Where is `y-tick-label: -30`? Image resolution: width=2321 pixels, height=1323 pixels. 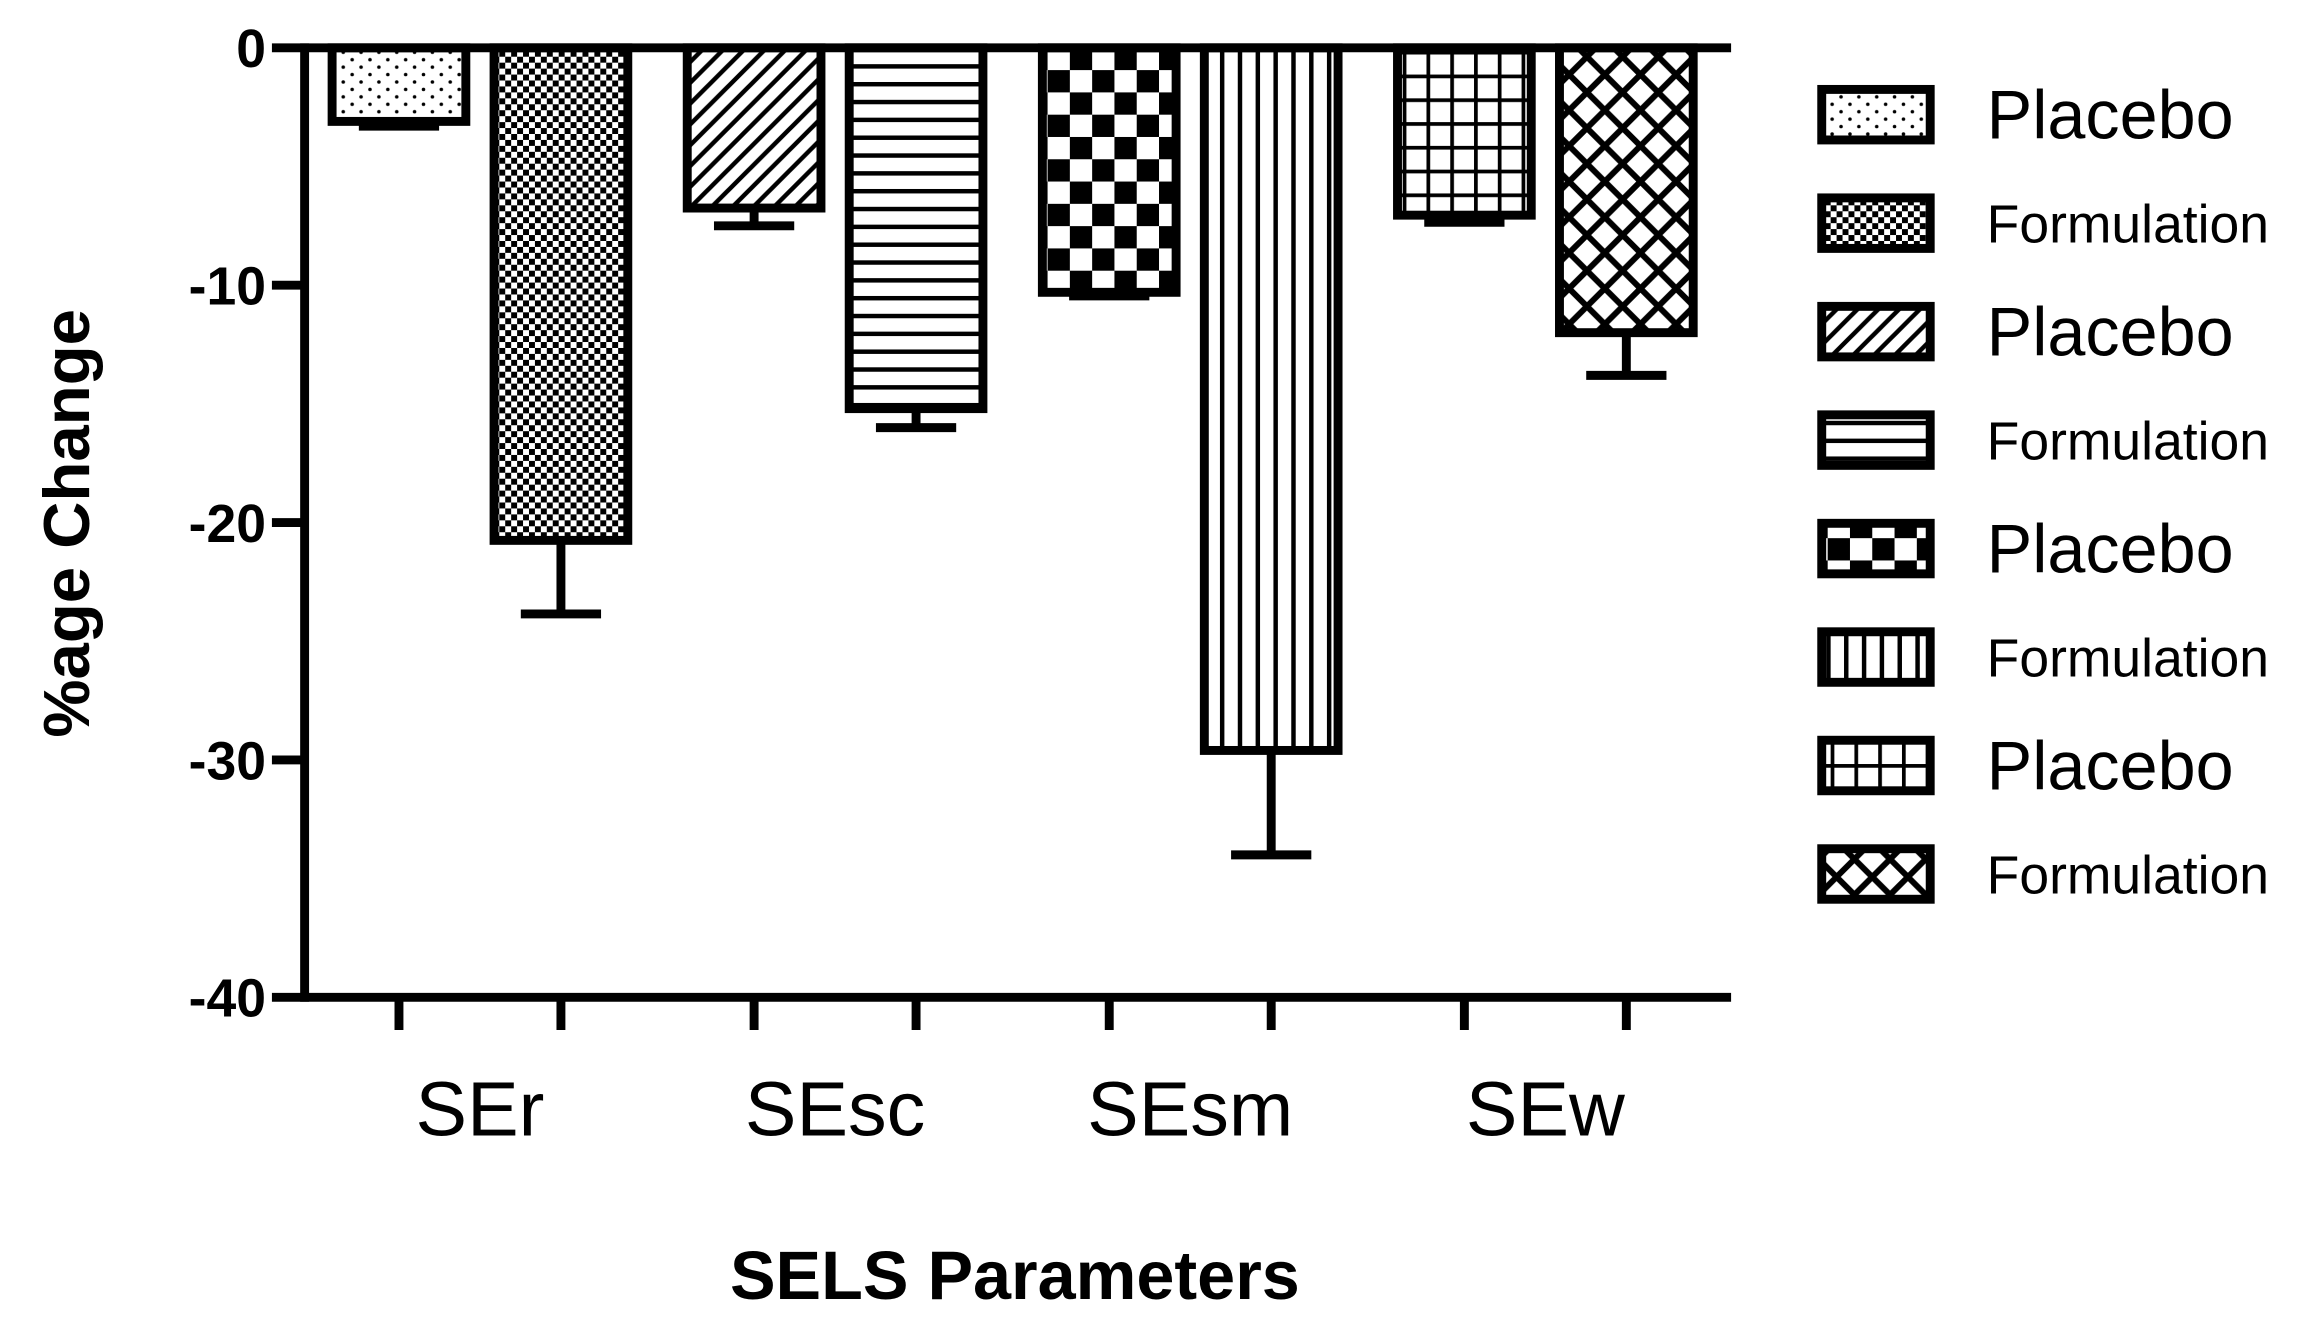
y-tick-label: -30 is located at coordinates (227, 761).